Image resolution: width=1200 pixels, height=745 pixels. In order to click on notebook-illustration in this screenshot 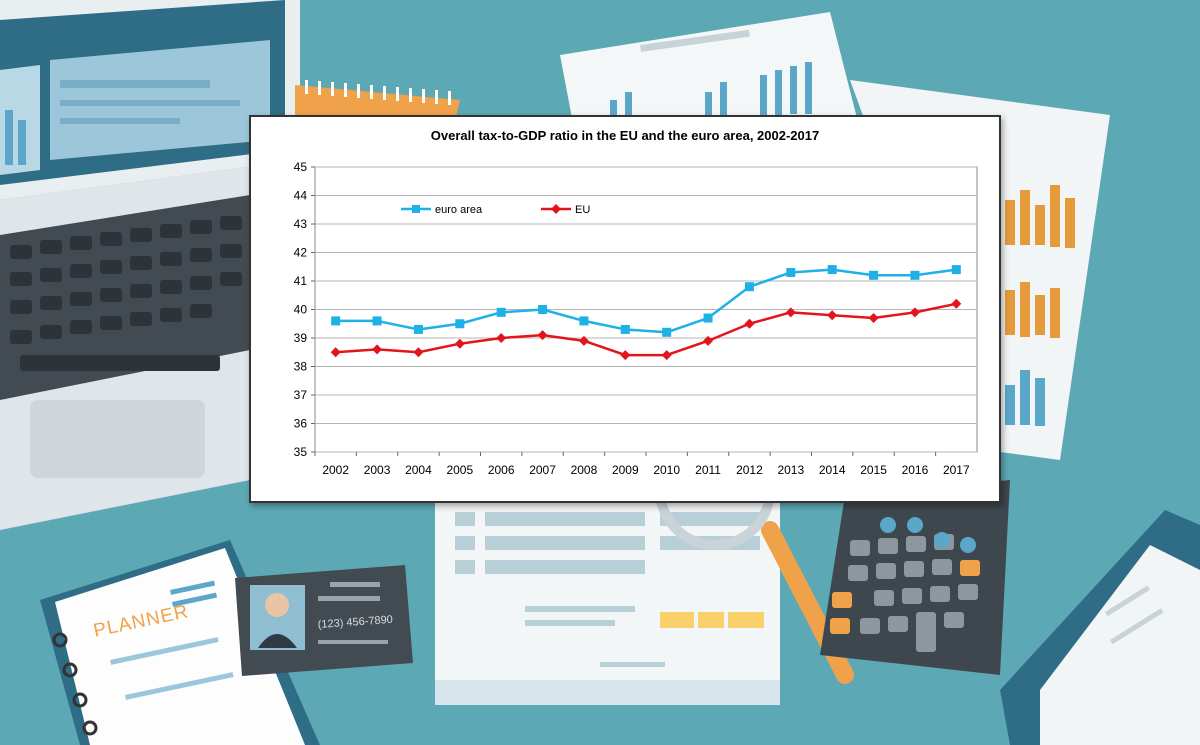, I will do `click(1100, 627)`.